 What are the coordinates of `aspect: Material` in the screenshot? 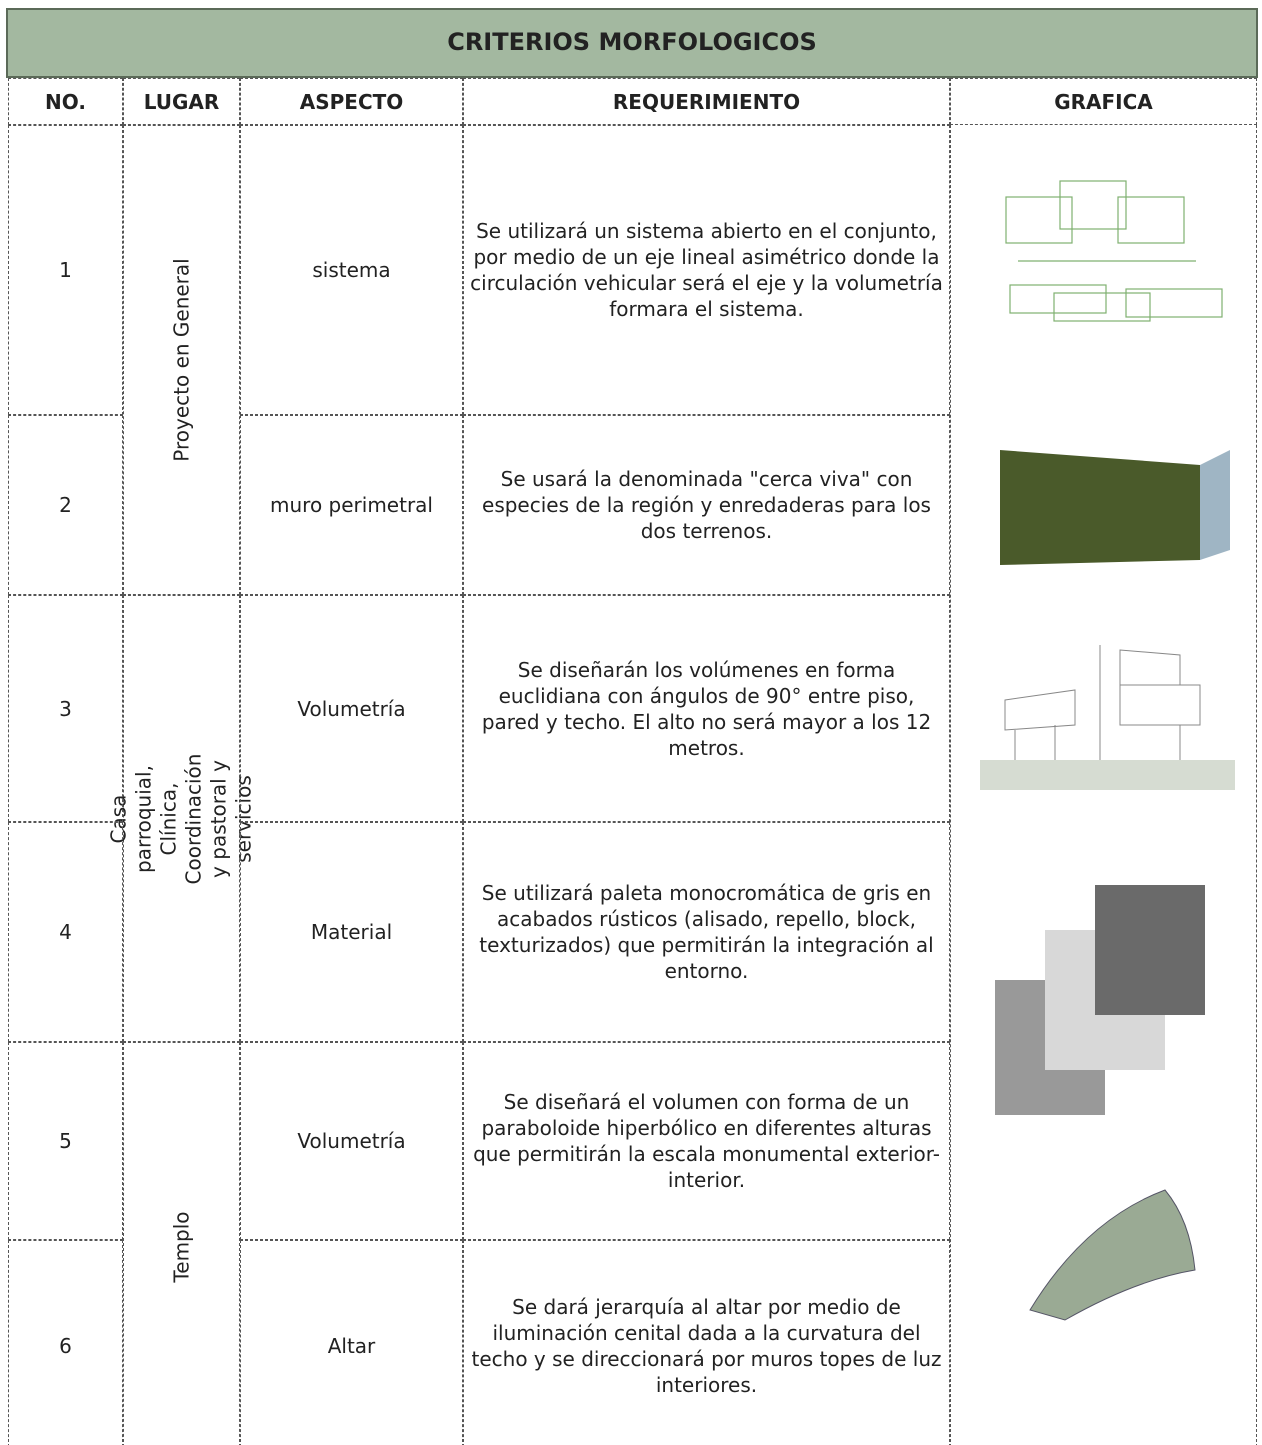 It's located at (351, 932).